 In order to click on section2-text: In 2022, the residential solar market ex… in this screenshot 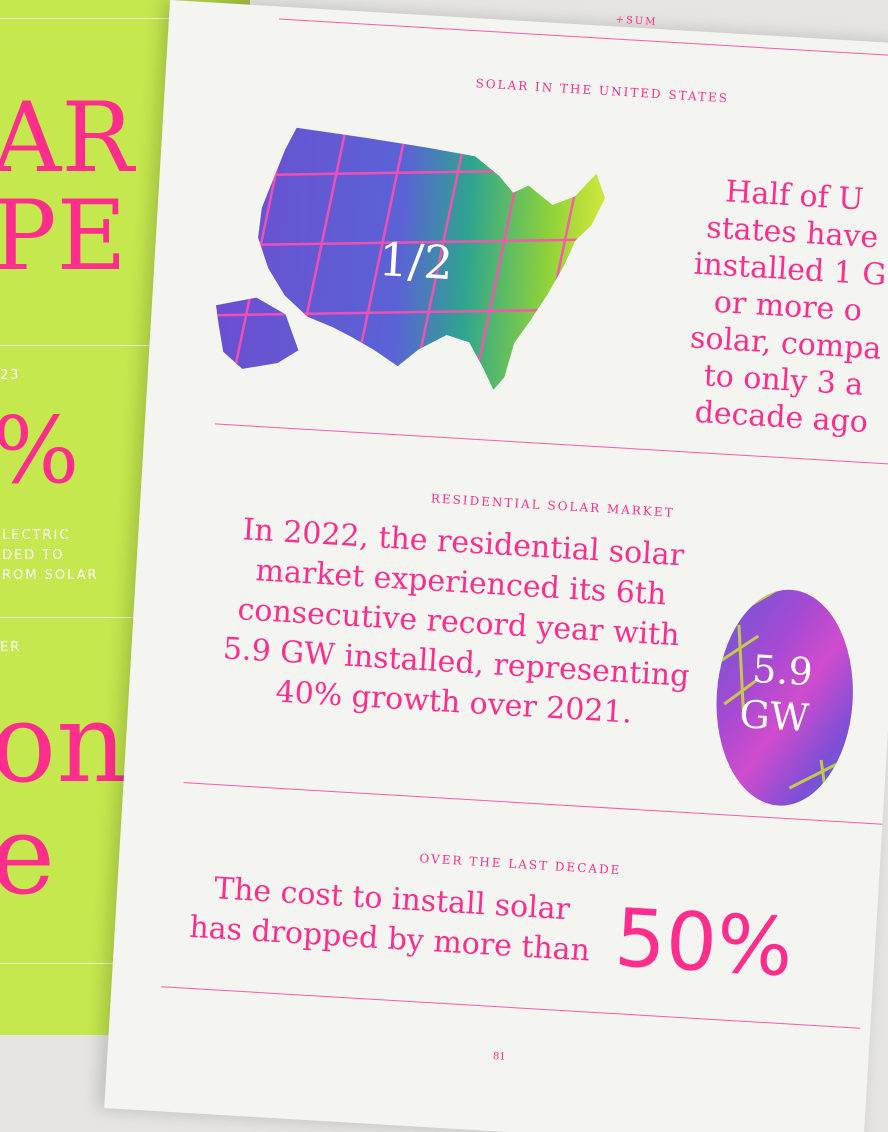, I will do `click(458, 623)`.